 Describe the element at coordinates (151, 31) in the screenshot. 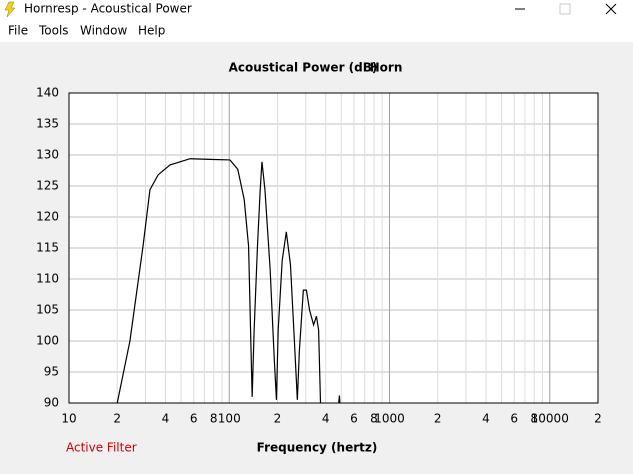

I see `menu-item: Help` at that location.